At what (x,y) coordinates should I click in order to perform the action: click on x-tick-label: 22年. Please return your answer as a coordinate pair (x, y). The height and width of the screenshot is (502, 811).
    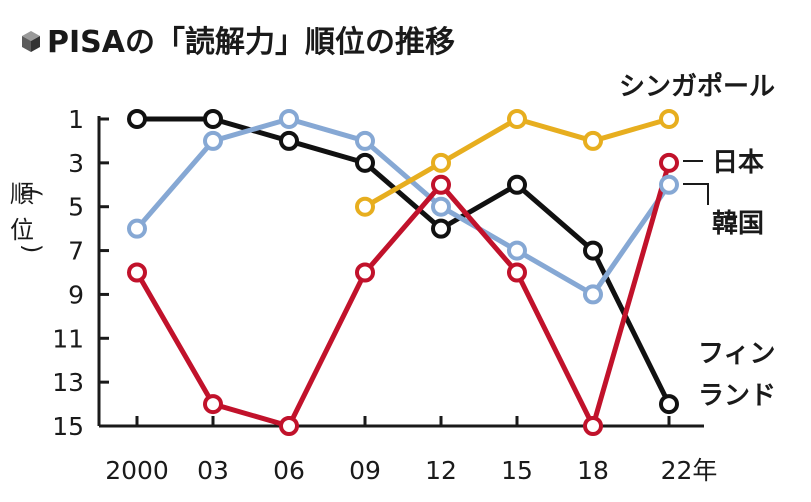
    Looking at the image, I should click on (689, 470).